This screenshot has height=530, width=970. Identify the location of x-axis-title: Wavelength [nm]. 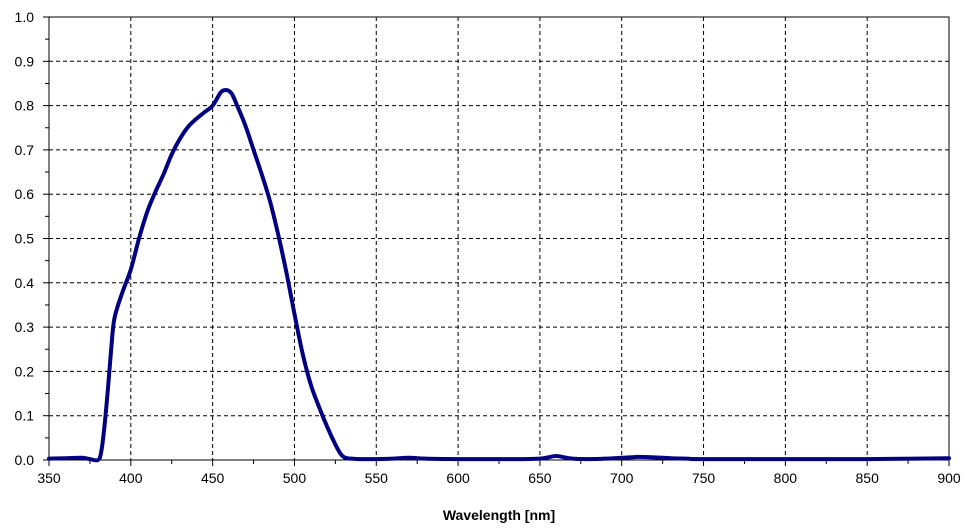
(499, 515).